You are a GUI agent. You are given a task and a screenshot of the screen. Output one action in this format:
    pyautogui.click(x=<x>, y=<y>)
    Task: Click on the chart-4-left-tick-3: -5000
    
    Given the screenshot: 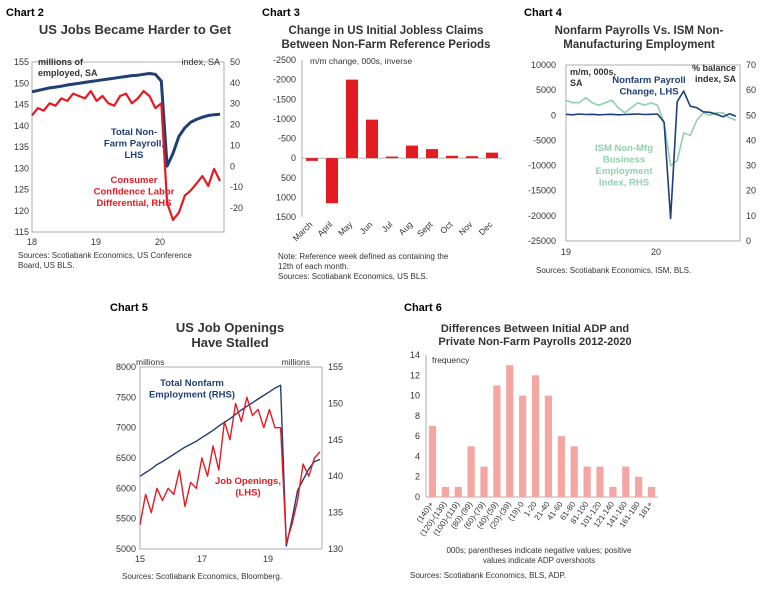 What is the action you would take?
    pyautogui.click(x=544, y=140)
    